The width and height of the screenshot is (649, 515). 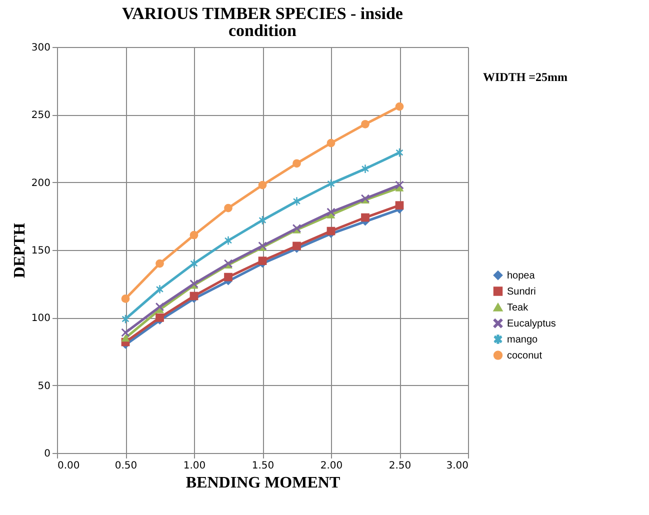 I want to click on x-tick-label: 0.50, so click(x=126, y=466).